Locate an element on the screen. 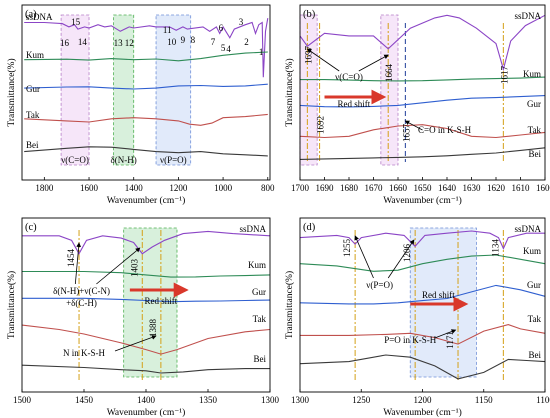  guide-value-label: 1617 is located at coordinates (504, 74).